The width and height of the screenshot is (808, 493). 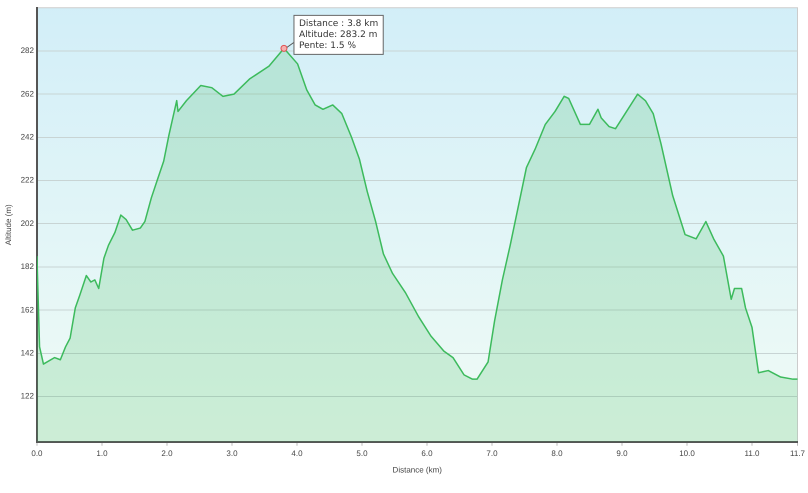 What do you see at coordinates (622, 453) in the screenshot?
I see `x-tick-label: 9.0` at bounding box center [622, 453].